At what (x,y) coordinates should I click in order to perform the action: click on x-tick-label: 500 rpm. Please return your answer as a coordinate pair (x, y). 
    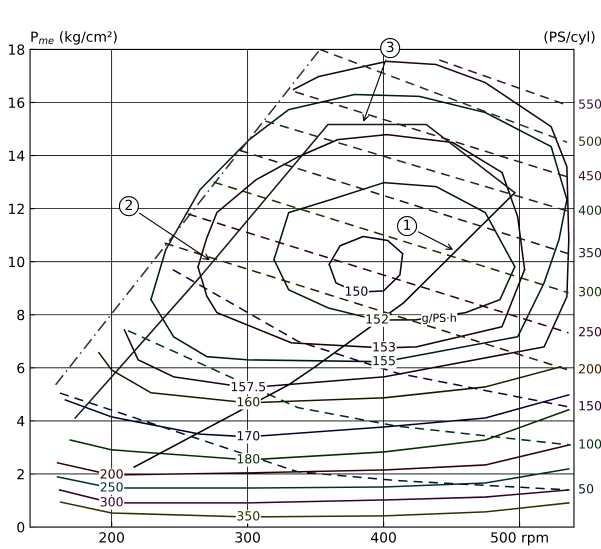
    Looking at the image, I should click on (519, 539).